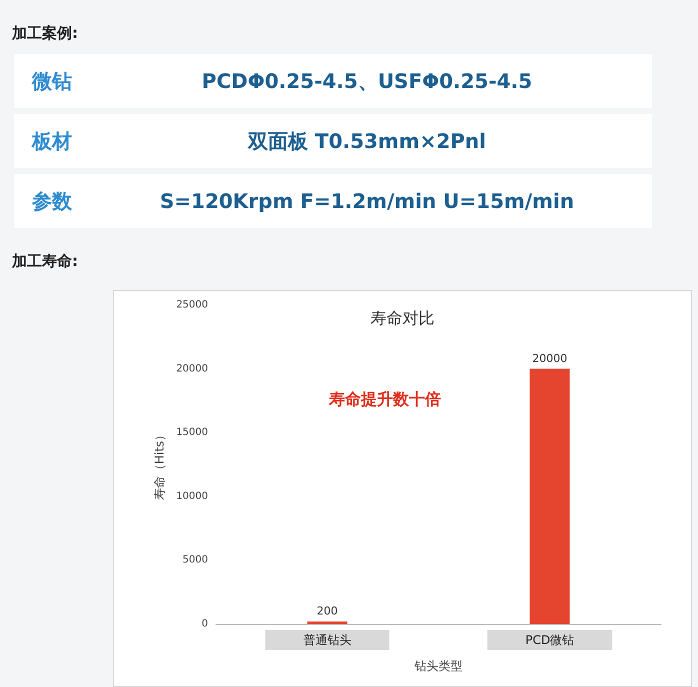 This screenshot has width=698, height=687. What do you see at coordinates (550, 358) in the screenshot?
I see `data-label: 20000` at bounding box center [550, 358].